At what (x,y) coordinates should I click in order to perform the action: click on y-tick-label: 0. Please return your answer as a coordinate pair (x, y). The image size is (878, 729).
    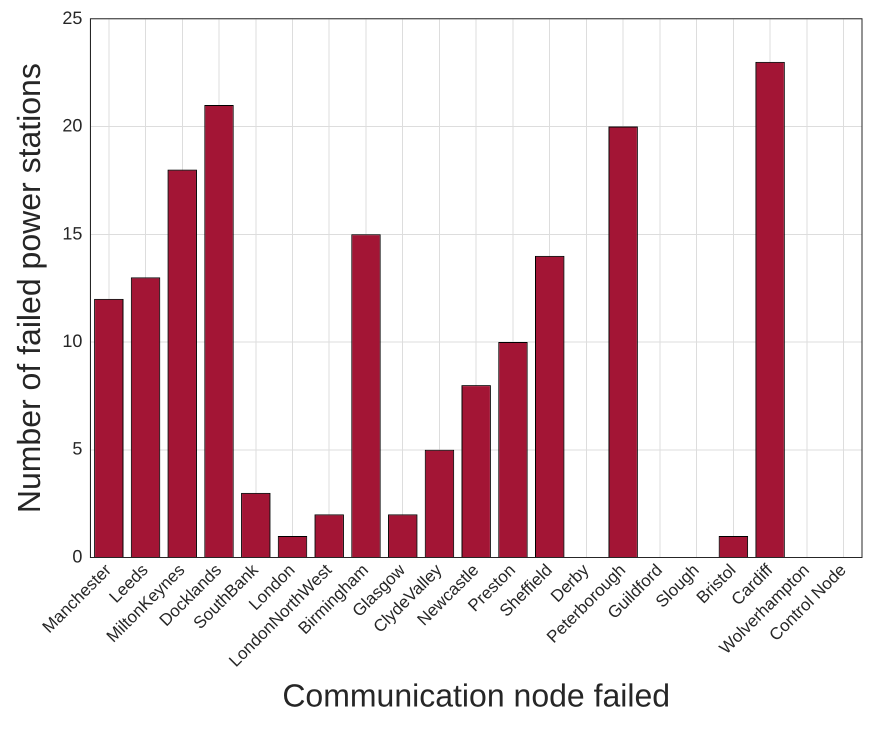
    Looking at the image, I should click on (77, 556).